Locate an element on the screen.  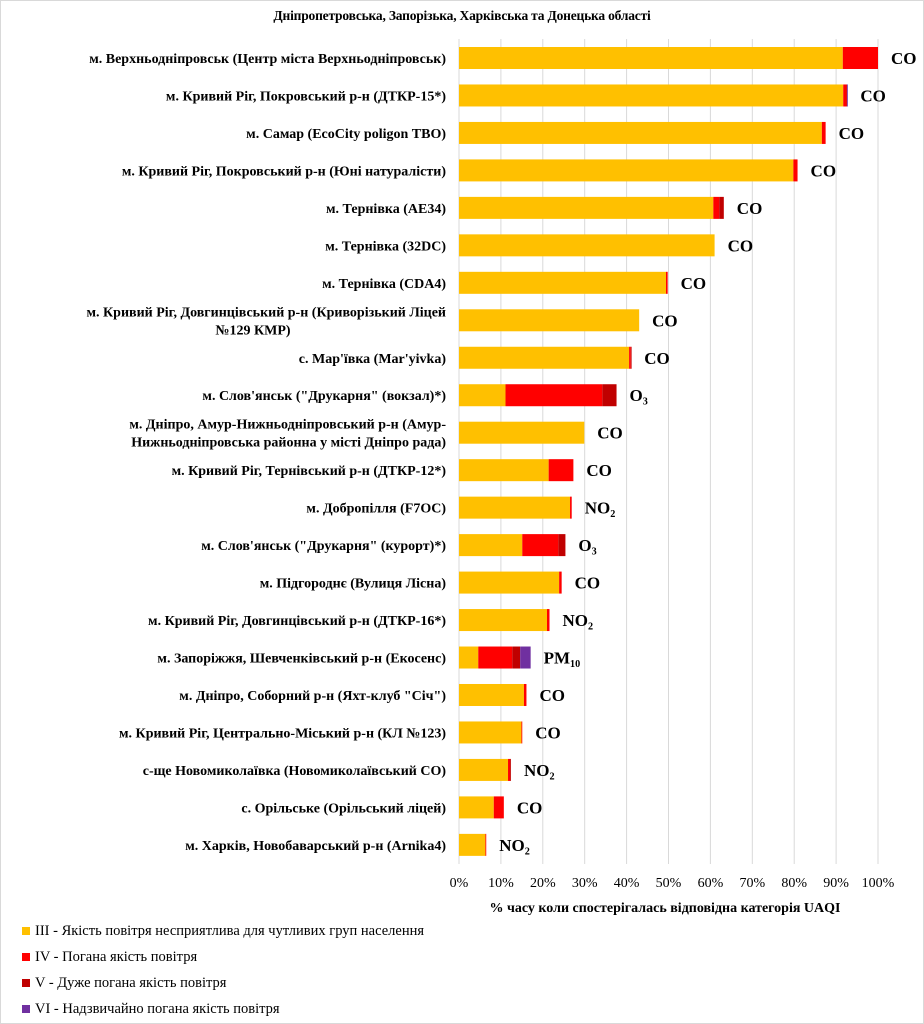
category-label: с. Орільське (Орільський ліцей) is located at coordinates (343, 808).